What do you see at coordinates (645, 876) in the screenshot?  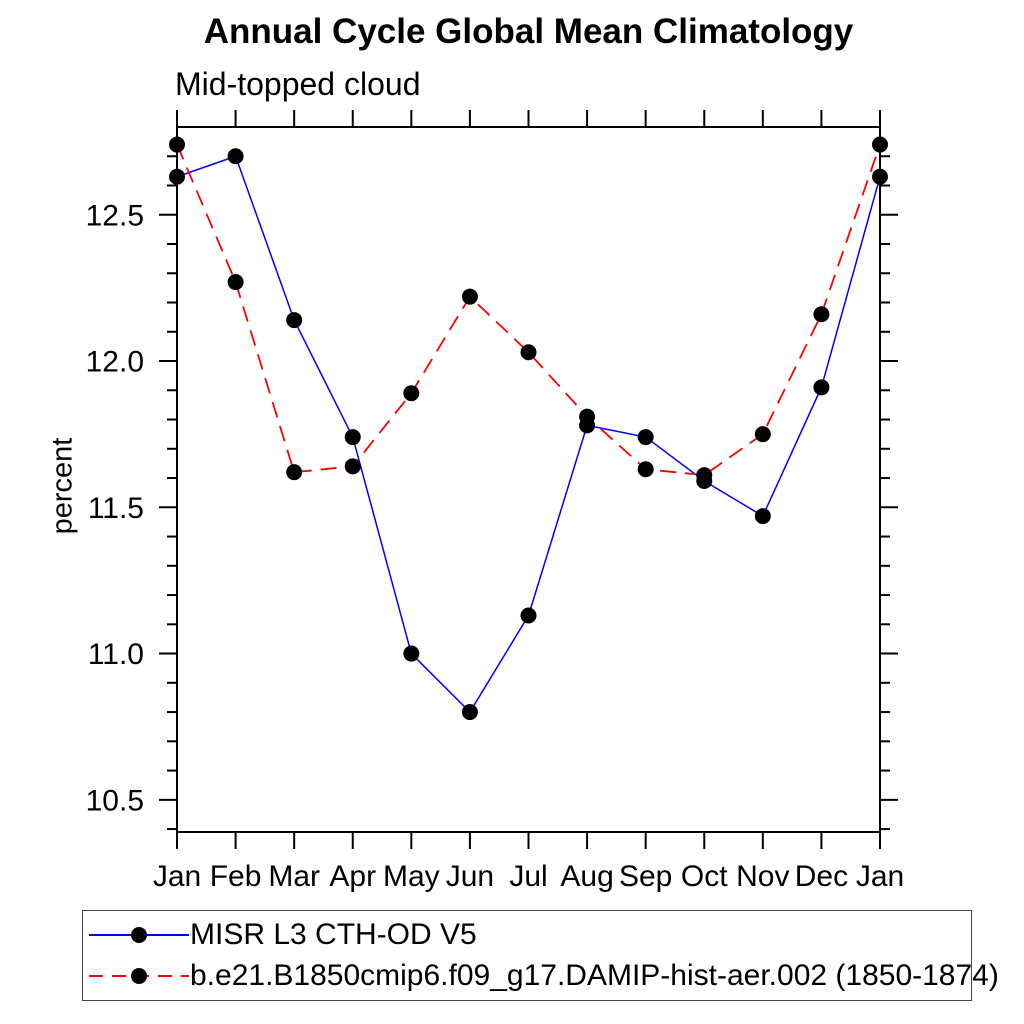 I see `x-tick-label: Sep` at bounding box center [645, 876].